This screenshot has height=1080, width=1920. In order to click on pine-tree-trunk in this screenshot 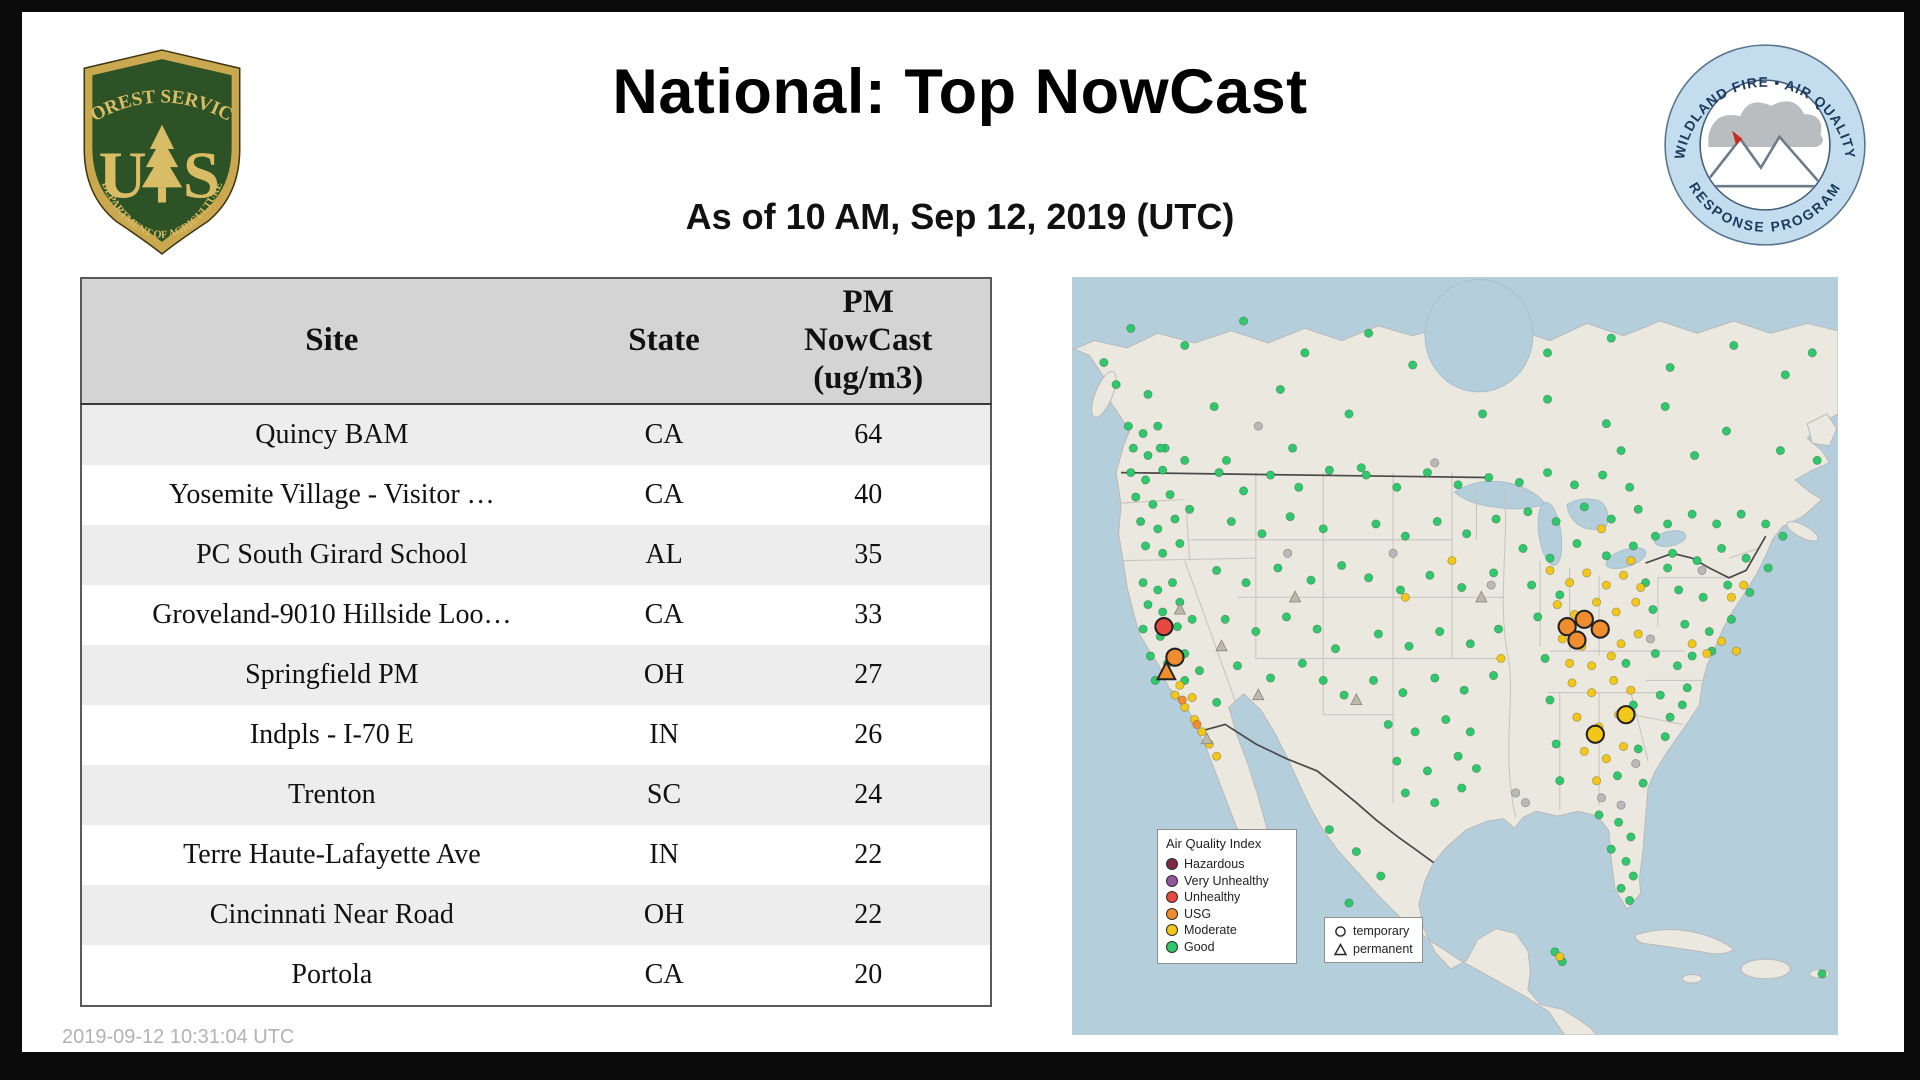, I will do `click(162, 195)`.